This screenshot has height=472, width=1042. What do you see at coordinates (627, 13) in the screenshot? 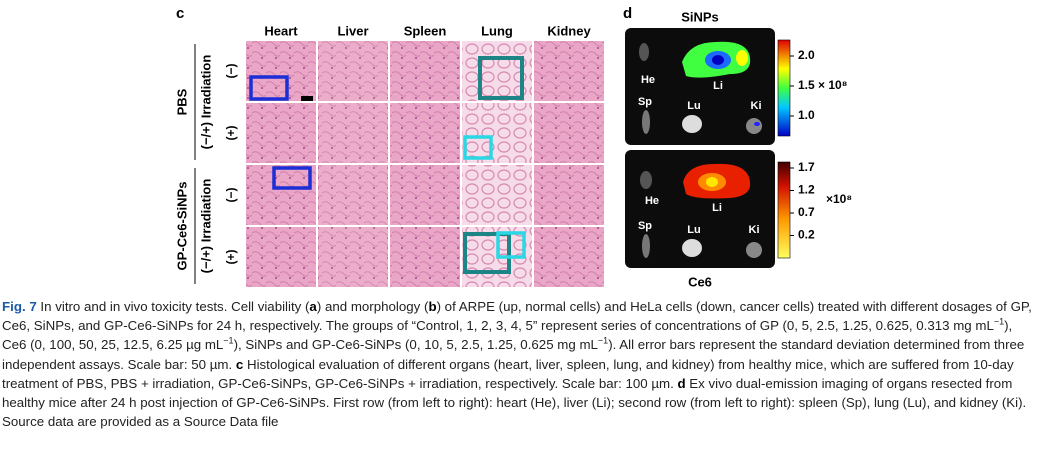
I see `panel-label: d` at bounding box center [627, 13].